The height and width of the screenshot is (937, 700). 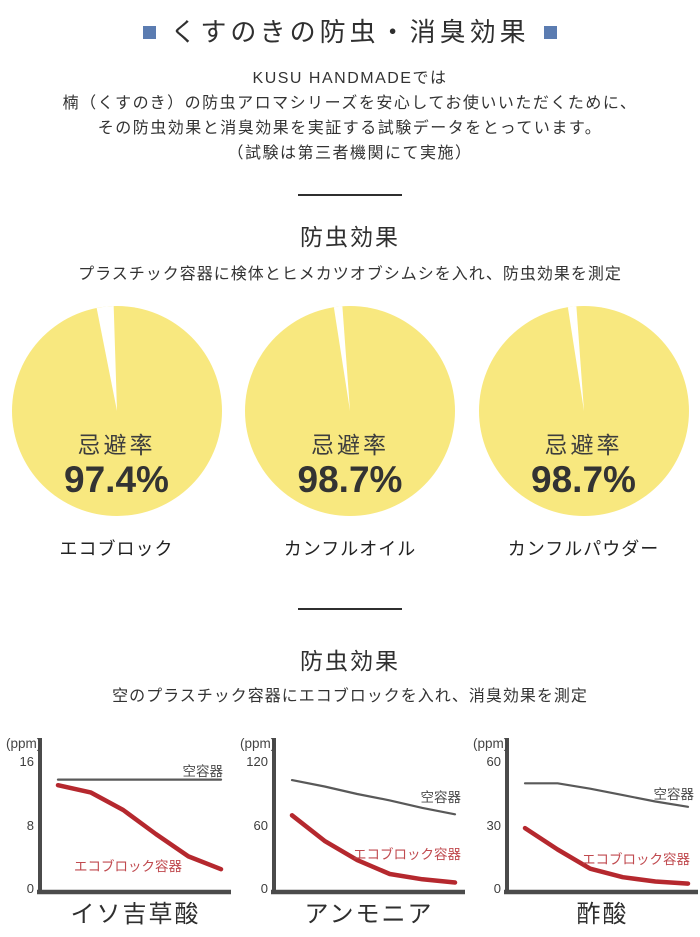 I want to click on pie-caption-camphor-powder: カンフルパウダー, so click(x=583, y=549).